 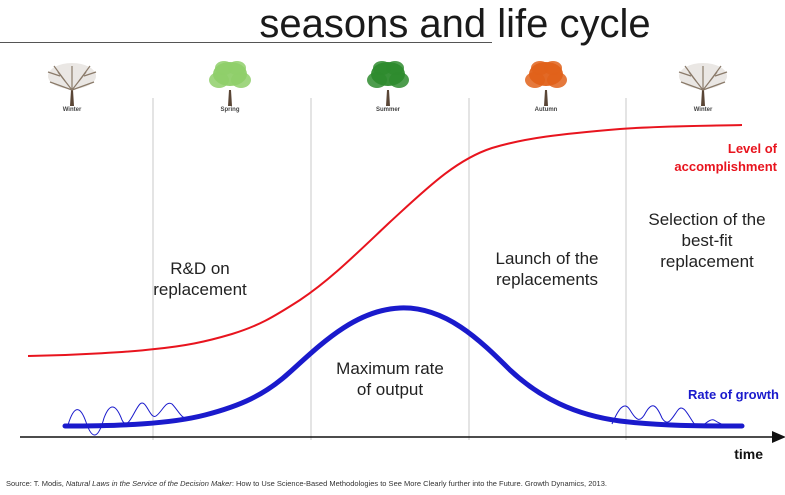 I want to click on source-prefix: Source: T. Modis,, so click(x=36, y=483).